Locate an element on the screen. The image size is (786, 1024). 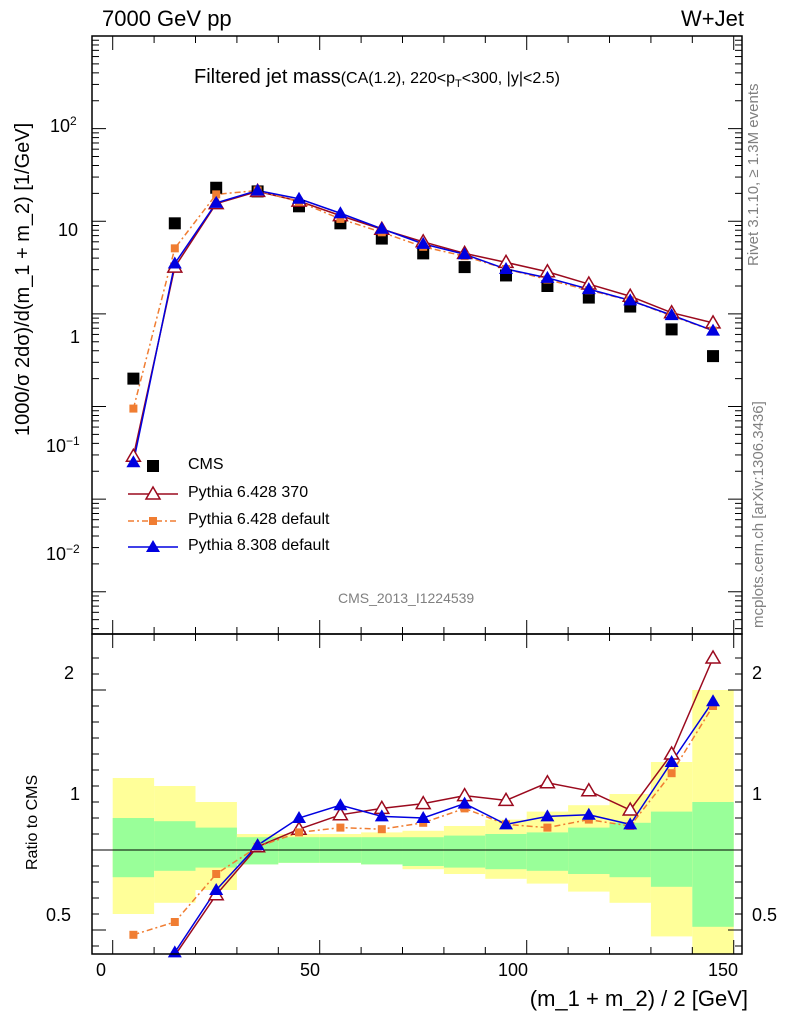
x-tick-150: 150 is located at coordinates (723, 970).